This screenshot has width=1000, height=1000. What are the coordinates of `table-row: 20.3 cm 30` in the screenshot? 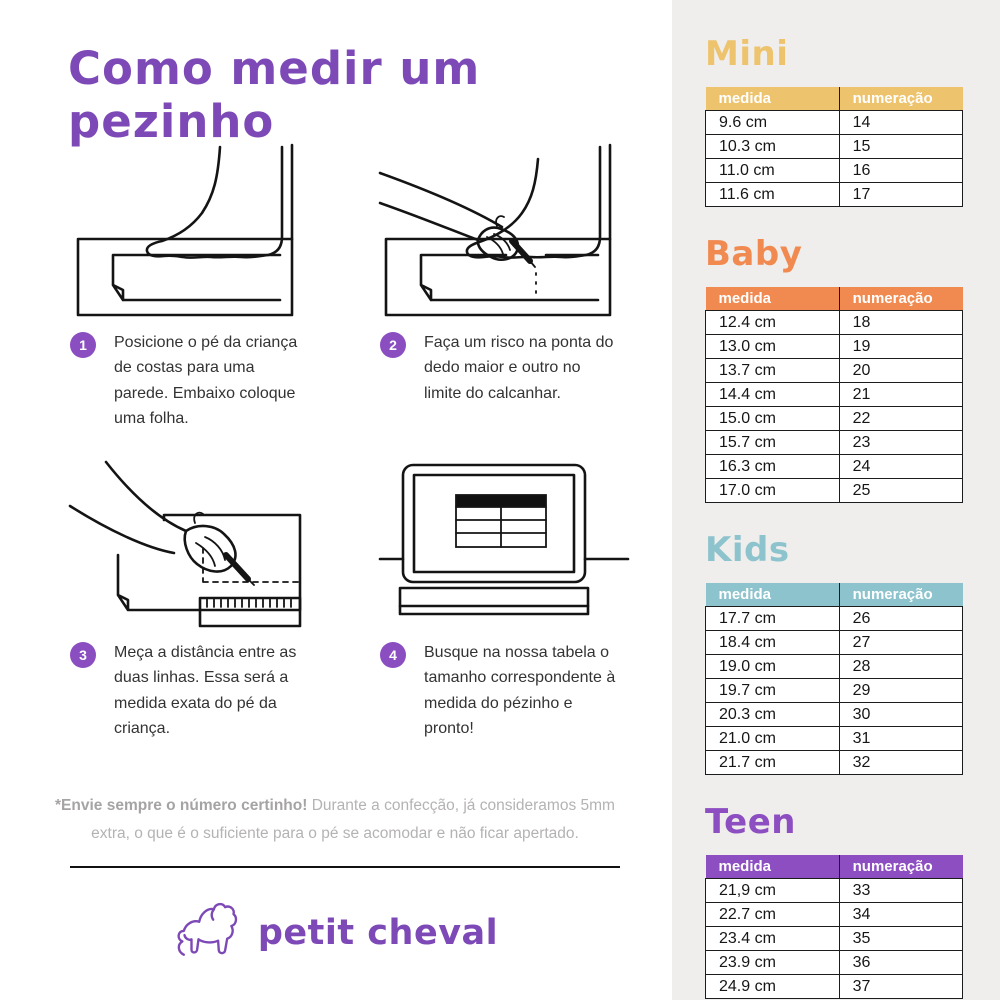 It's located at (834, 714).